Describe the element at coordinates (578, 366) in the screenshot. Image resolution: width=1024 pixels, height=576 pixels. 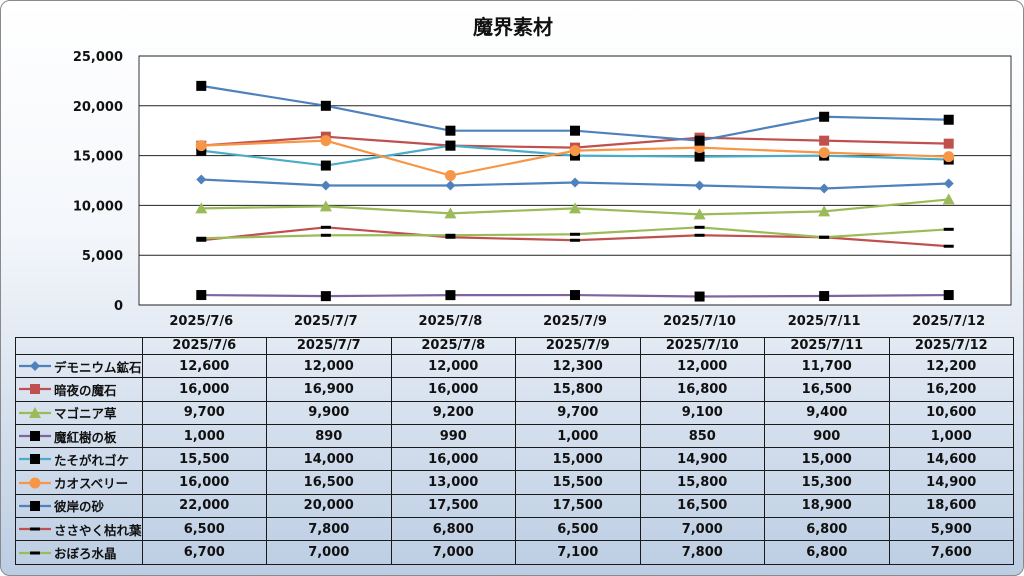
I see `table-value-cell: 12,300` at that location.